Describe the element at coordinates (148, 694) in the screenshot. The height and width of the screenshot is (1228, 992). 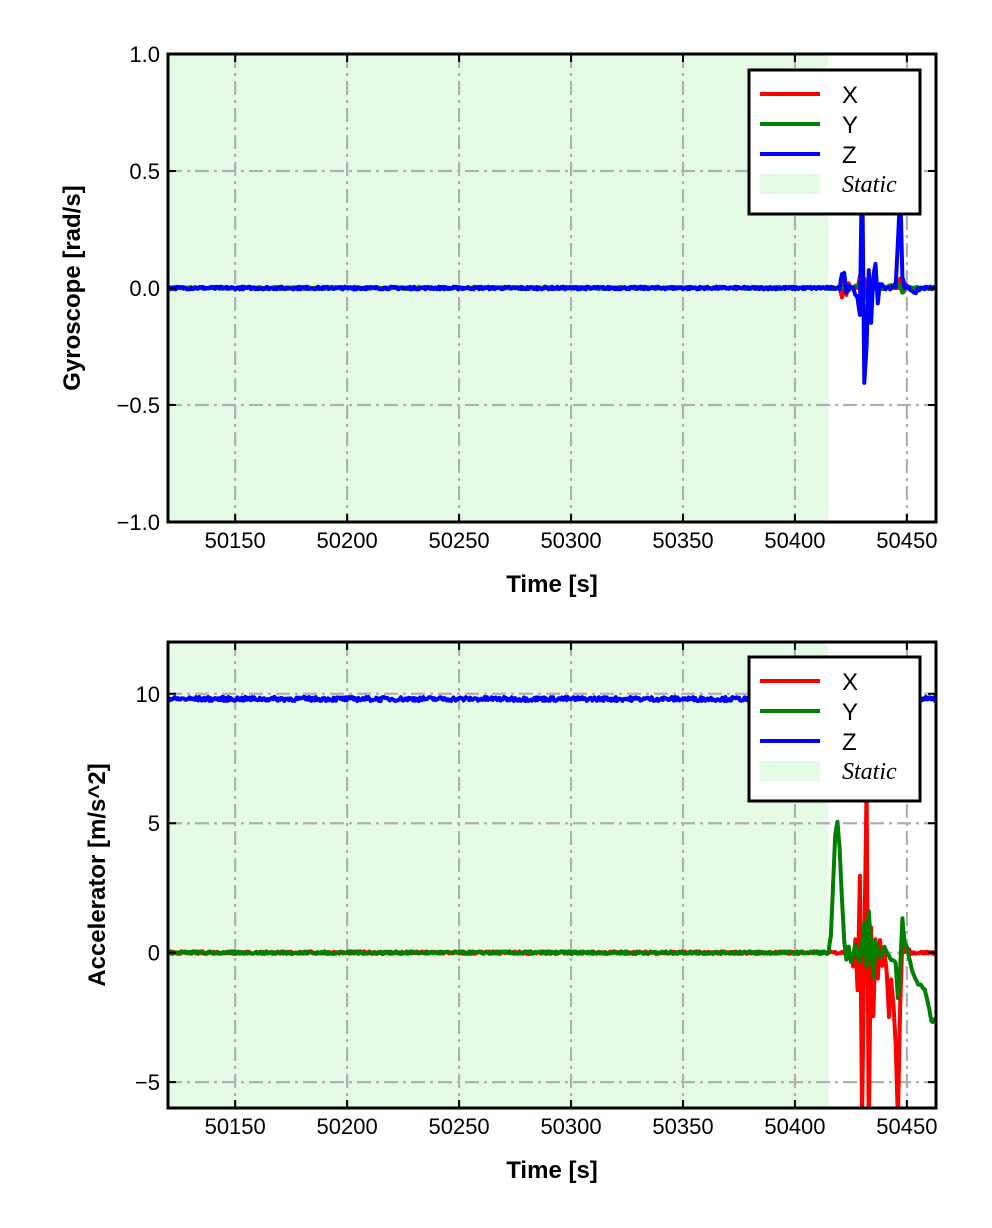
I see `y-tick-label: 10` at that location.